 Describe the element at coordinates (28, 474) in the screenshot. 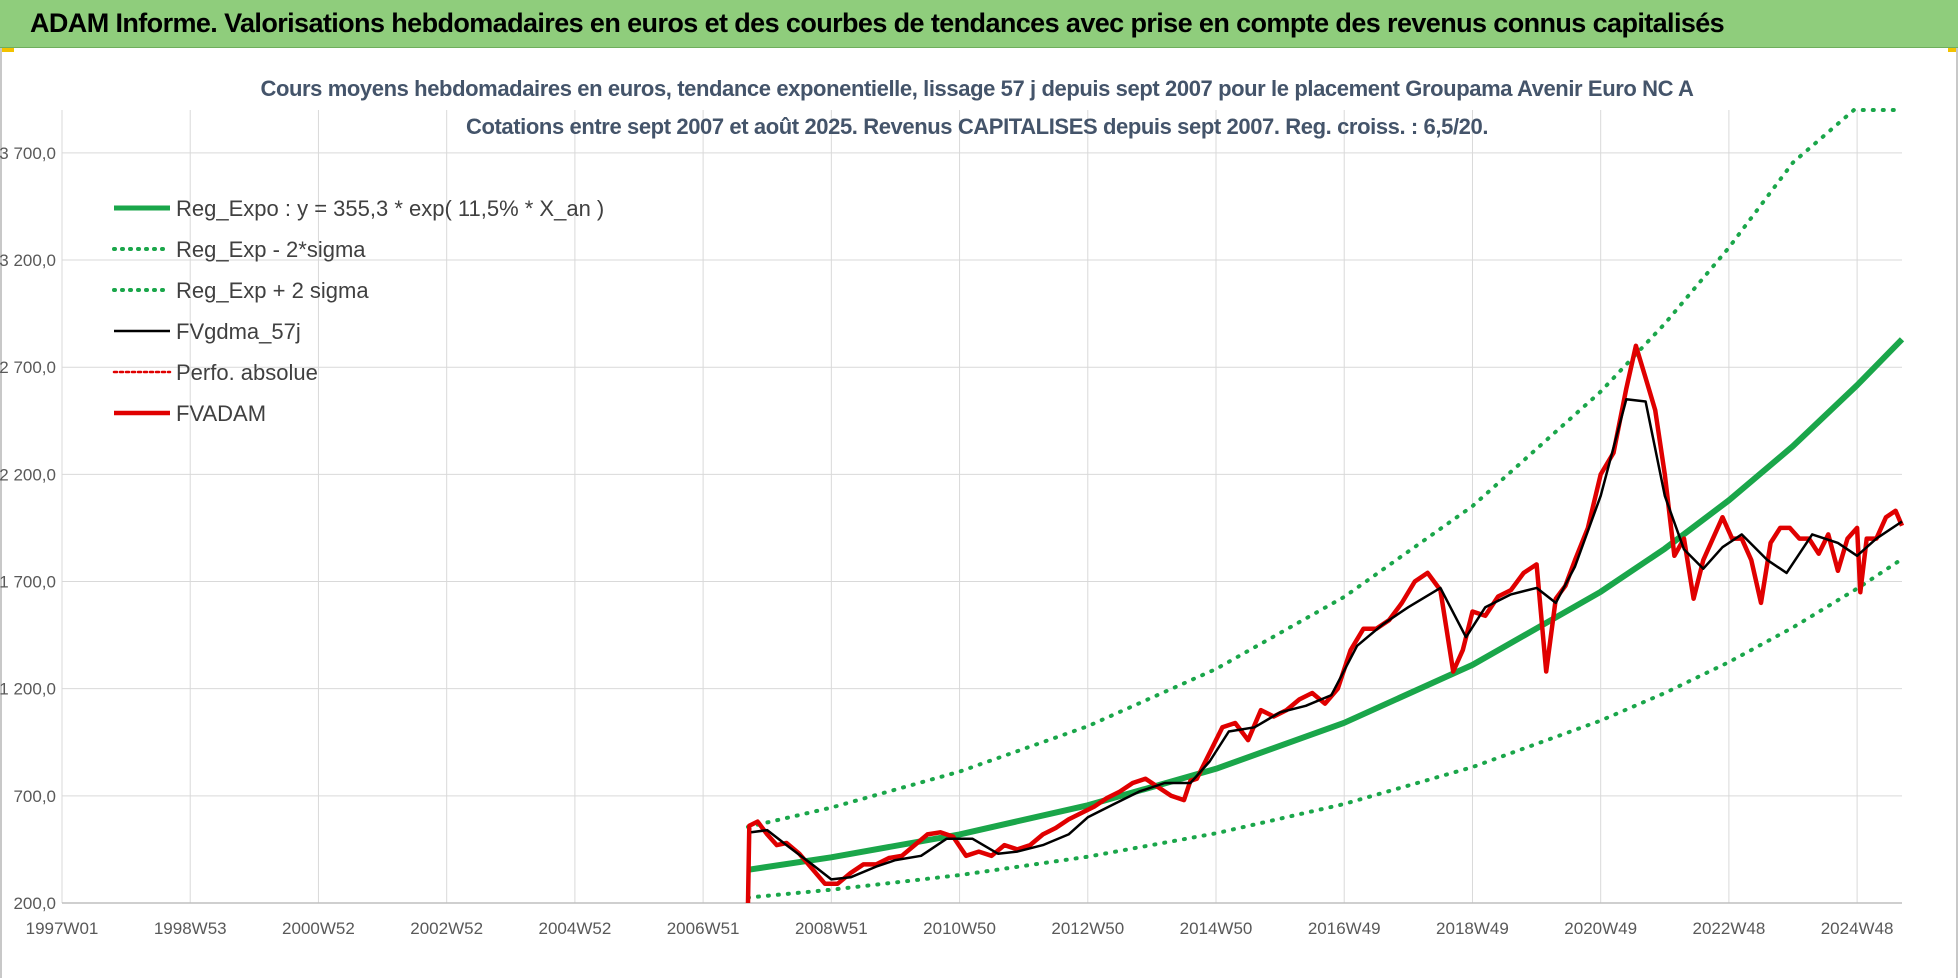

I see `y-tick-label: 2 200,0` at that location.